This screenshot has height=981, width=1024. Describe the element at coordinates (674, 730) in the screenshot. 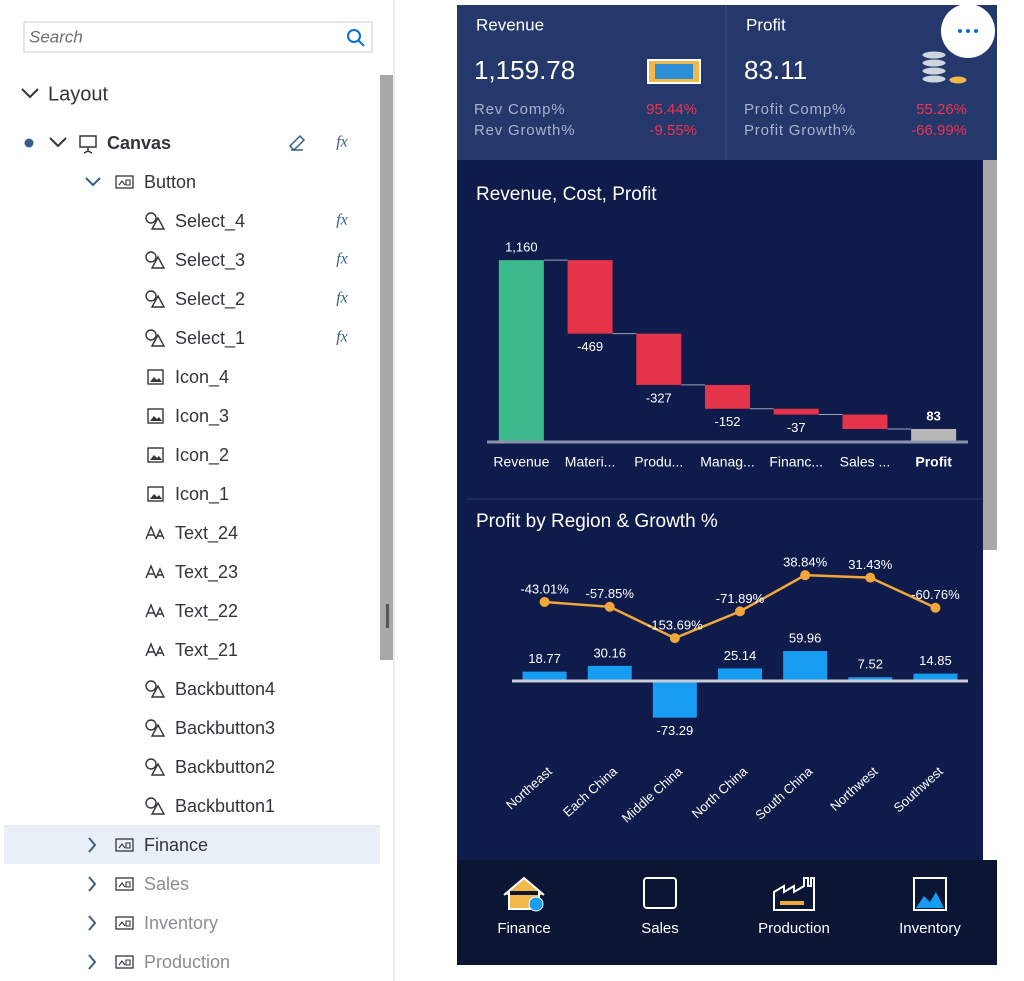

I see `data-label: -73.29` at that location.